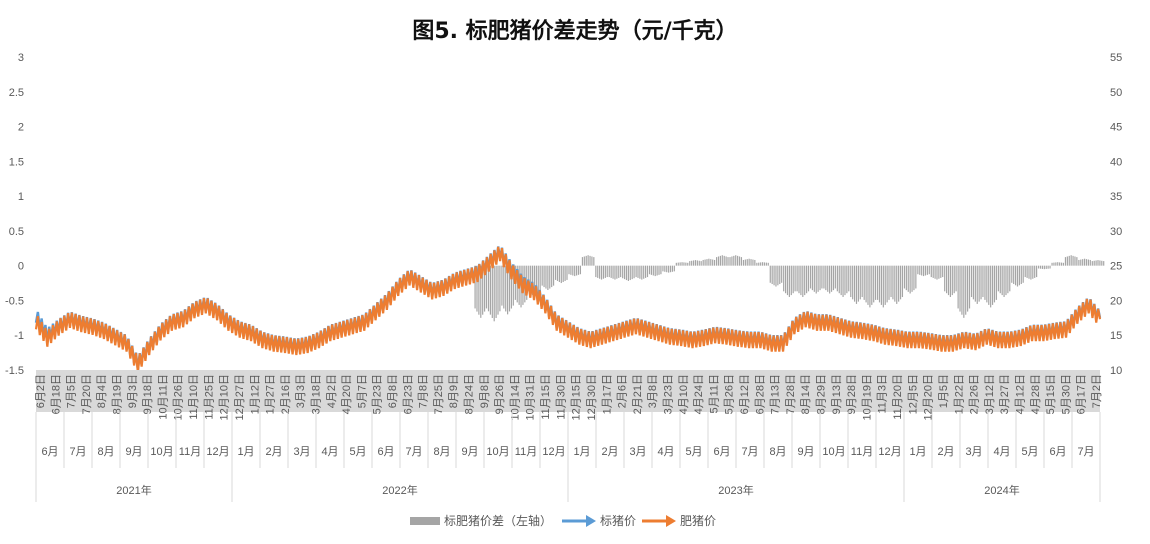 Image resolution: width=1150 pixels, height=544 pixels. I want to click on x-year-label: 2021年, so click(133, 490).